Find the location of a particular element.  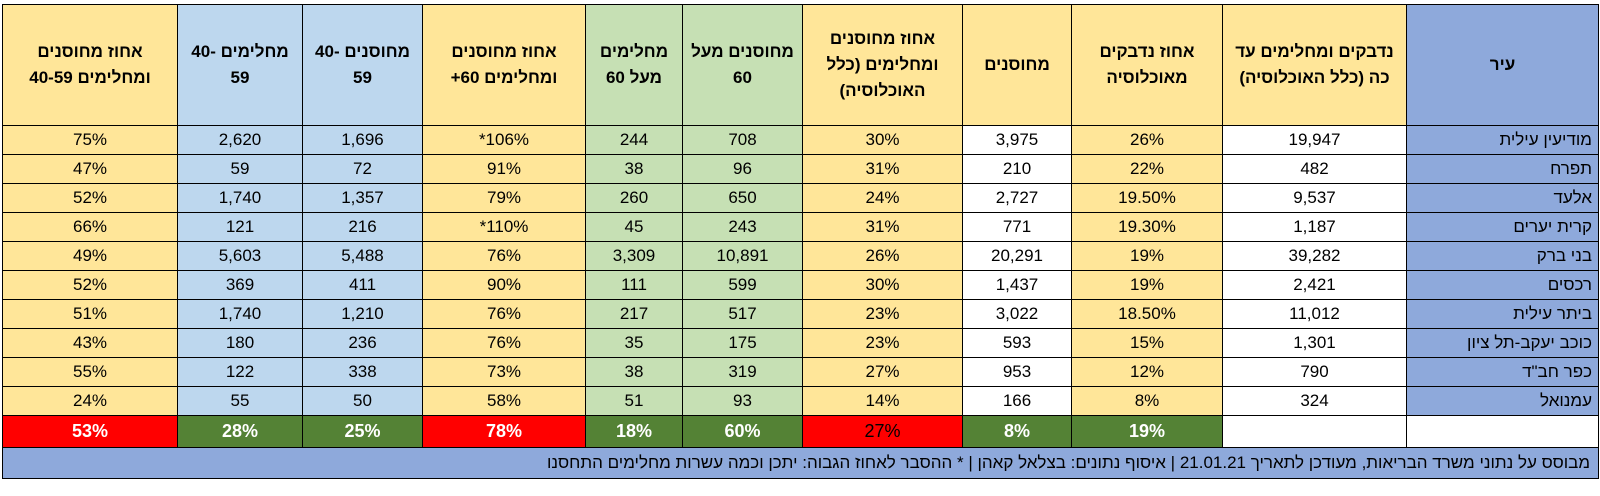

value-cell: 10,891 is located at coordinates (742, 256).